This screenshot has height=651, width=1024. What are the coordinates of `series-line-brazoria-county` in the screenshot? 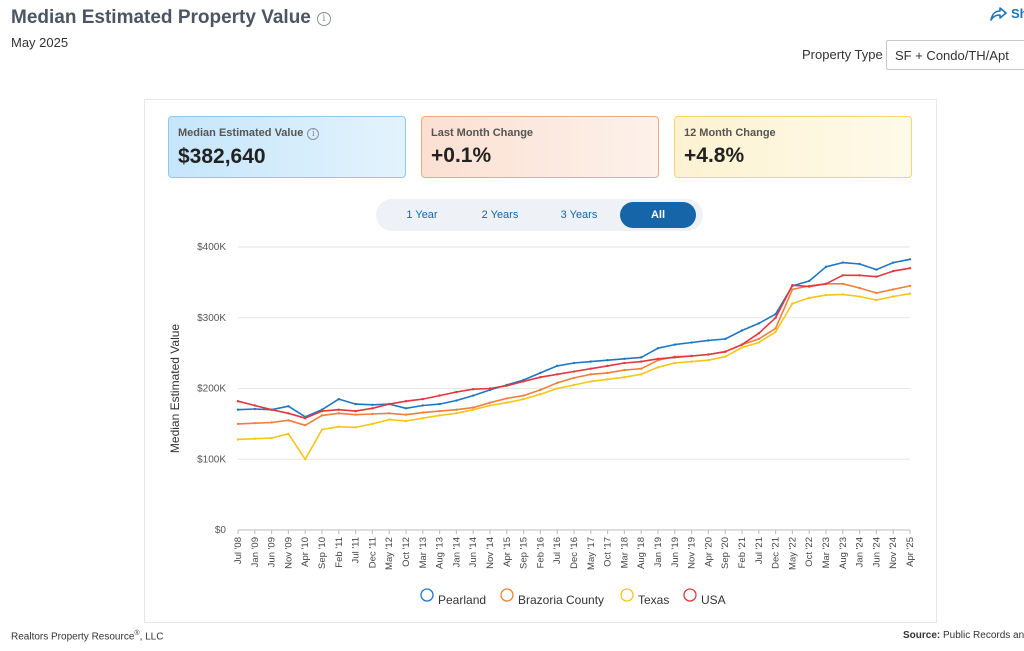 It's located at (574, 355).